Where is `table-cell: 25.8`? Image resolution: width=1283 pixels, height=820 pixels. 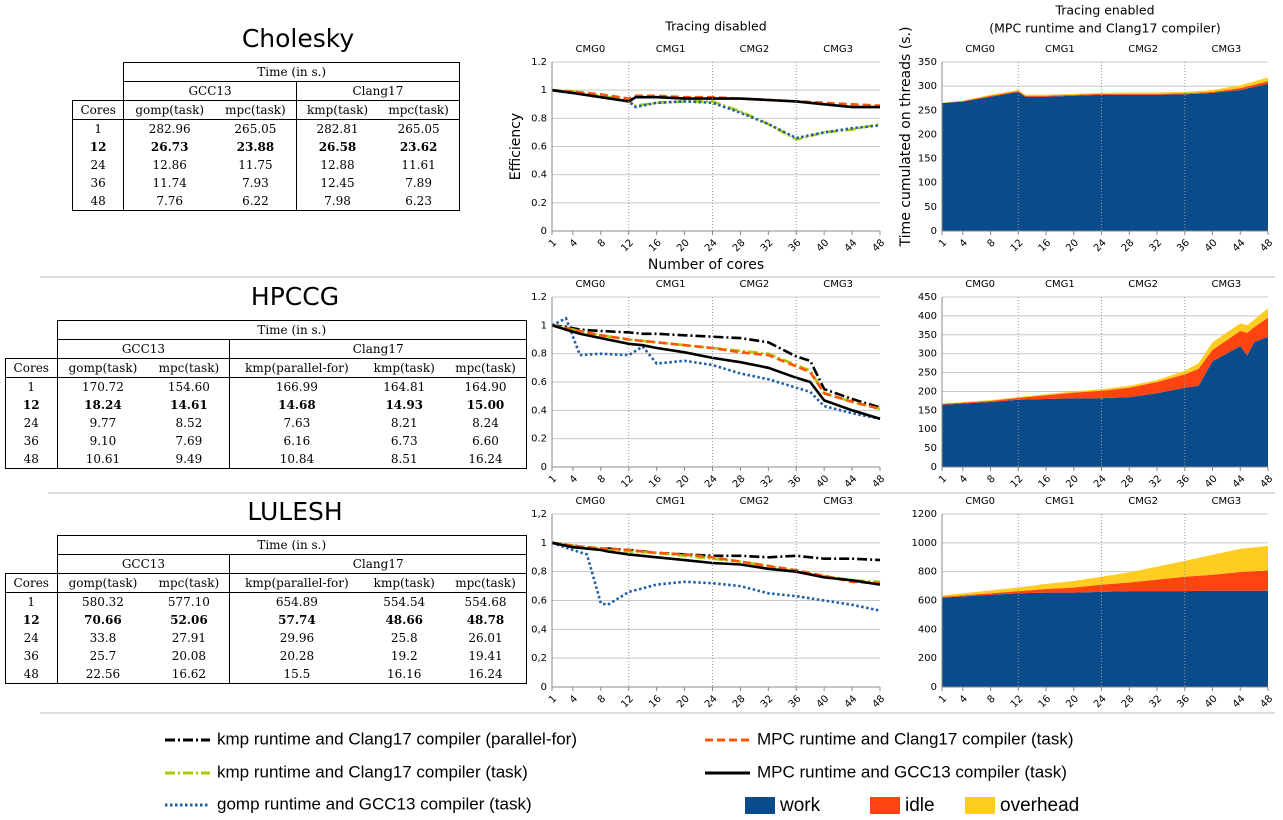
table-cell: 25.8 is located at coordinates (404, 638).